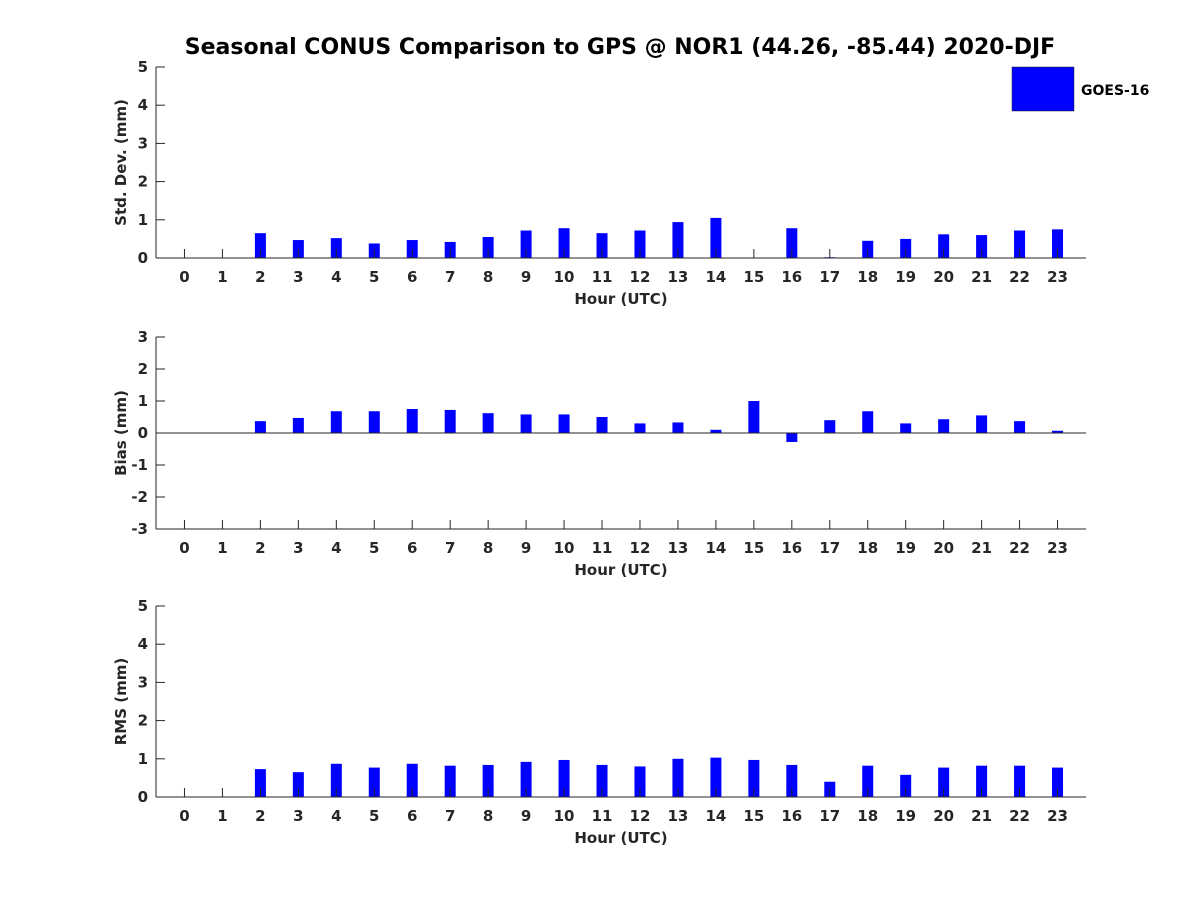 Image resolution: width=1200 pixels, height=900 pixels. What do you see at coordinates (121, 701) in the screenshot?
I see `y-axis-label: RMS (mm)` at bounding box center [121, 701].